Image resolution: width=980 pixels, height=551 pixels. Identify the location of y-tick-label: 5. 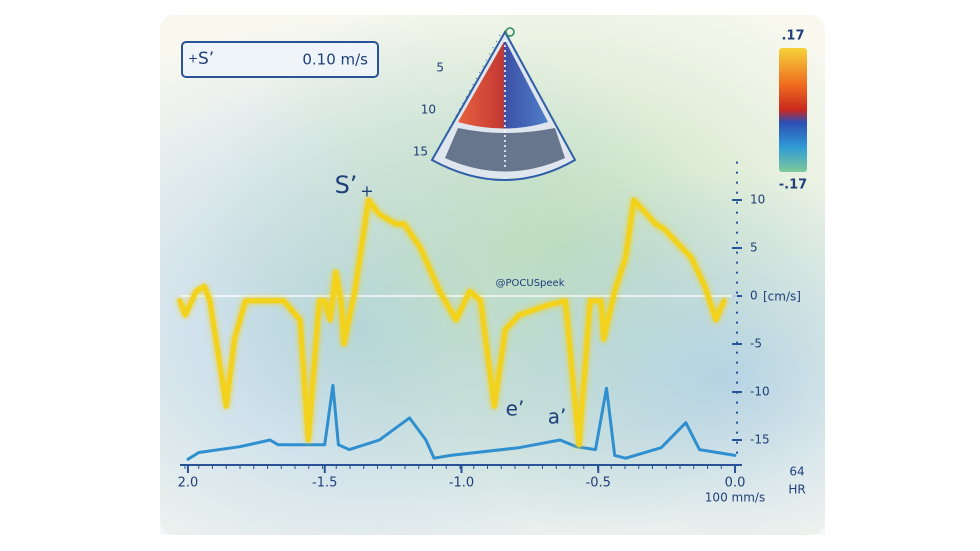
(754, 248).